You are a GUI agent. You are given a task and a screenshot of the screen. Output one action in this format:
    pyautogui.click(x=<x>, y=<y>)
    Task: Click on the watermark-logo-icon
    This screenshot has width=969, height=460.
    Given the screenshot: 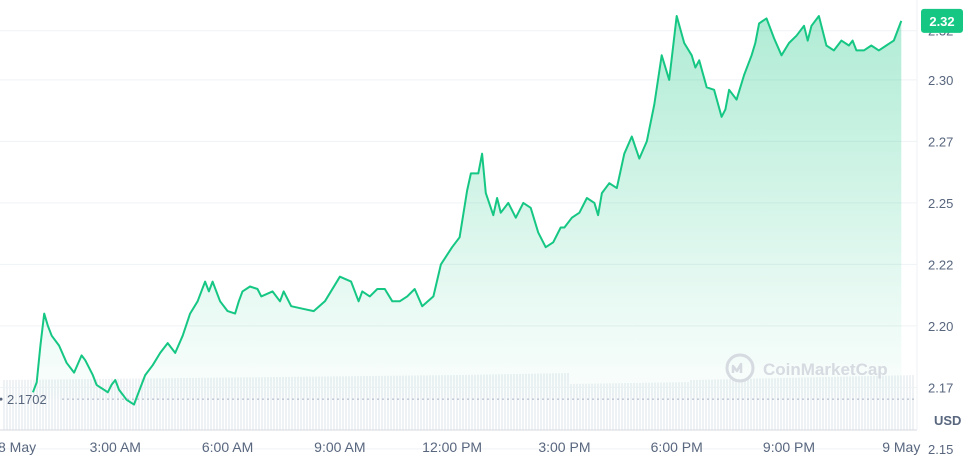 What is the action you would take?
    pyautogui.click(x=740, y=368)
    